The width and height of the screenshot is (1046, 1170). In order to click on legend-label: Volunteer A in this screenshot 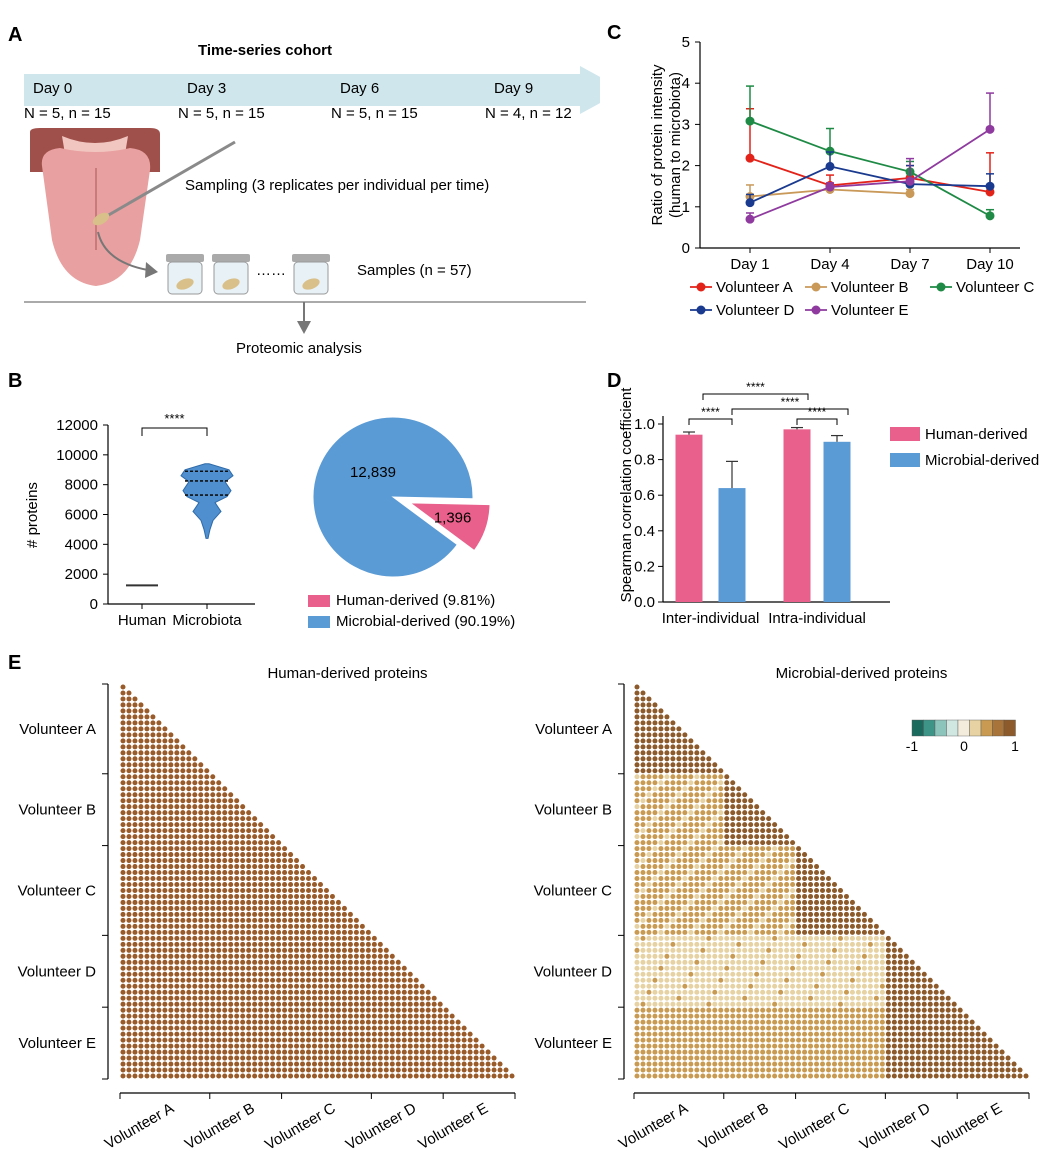, I will do `click(754, 287)`.